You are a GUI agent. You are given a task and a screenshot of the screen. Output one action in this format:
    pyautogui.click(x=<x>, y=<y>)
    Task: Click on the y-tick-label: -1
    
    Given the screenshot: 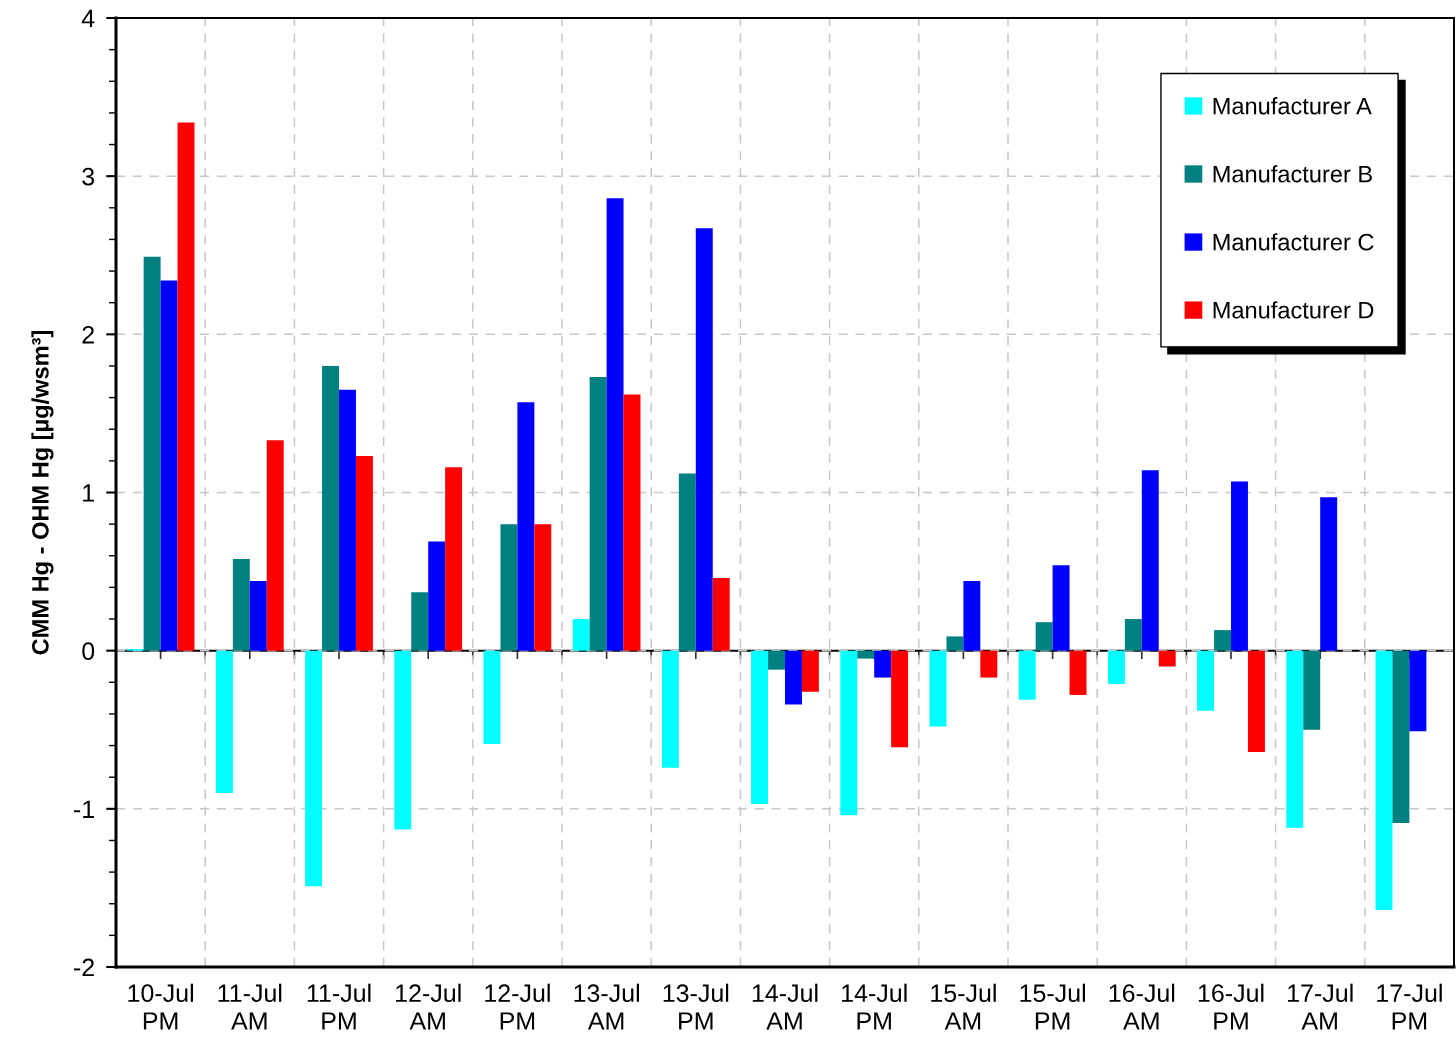 What is the action you would take?
    pyautogui.click(x=84, y=809)
    